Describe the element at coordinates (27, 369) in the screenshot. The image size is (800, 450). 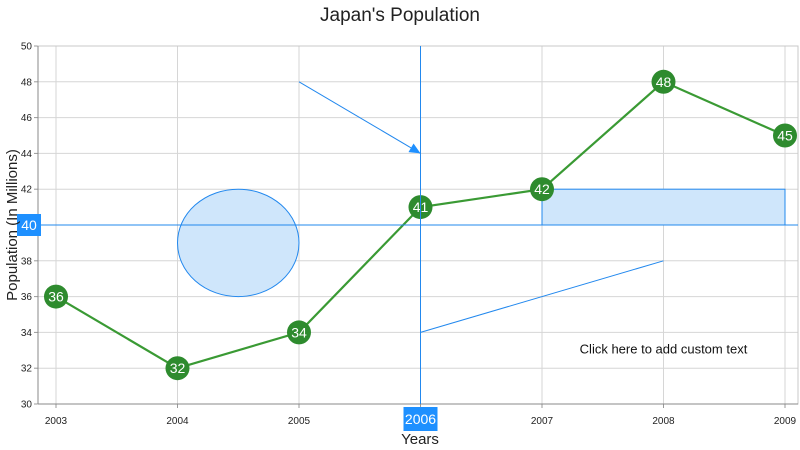
I see `y-tick-label: 32` at that location.